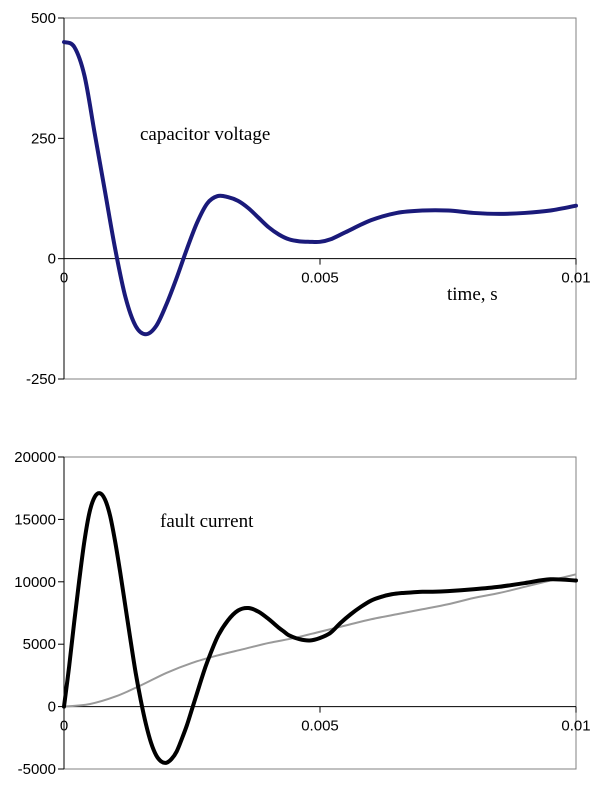  What do you see at coordinates (45, 199) in the screenshot?
I see `y-ticks: 500 250 0 -250` at bounding box center [45, 199].